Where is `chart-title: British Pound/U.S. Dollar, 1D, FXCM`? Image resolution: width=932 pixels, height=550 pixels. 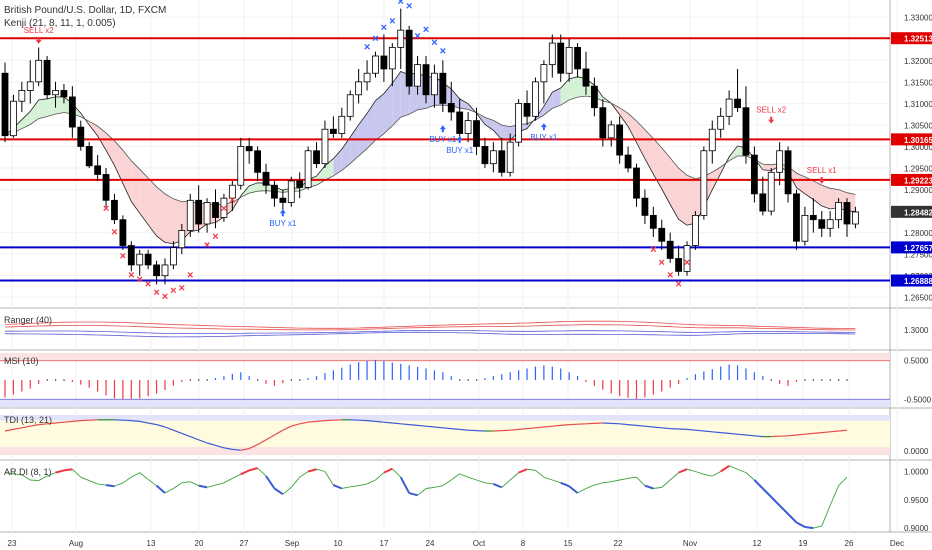
chart-title: British Pound/U.S. Dollar, 1D, FXCM is located at coordinates (85, 10).